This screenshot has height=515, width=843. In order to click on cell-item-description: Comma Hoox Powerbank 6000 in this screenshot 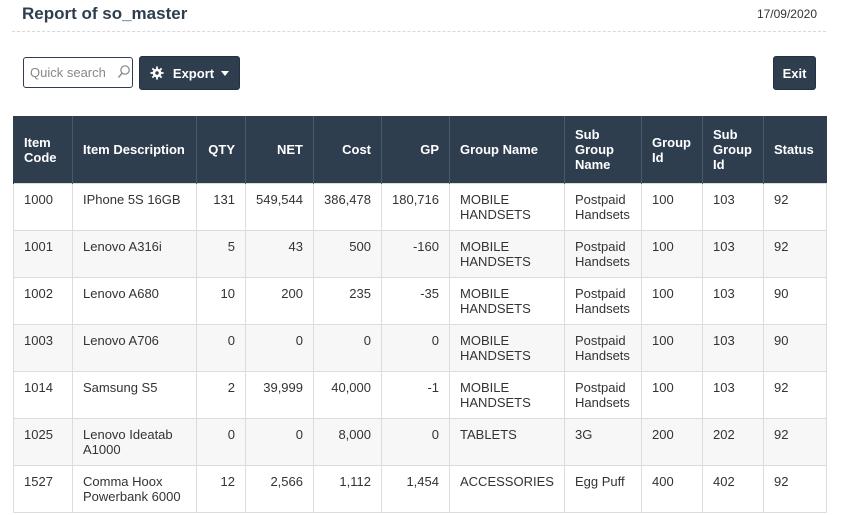, I will do `click(134, 489)`.